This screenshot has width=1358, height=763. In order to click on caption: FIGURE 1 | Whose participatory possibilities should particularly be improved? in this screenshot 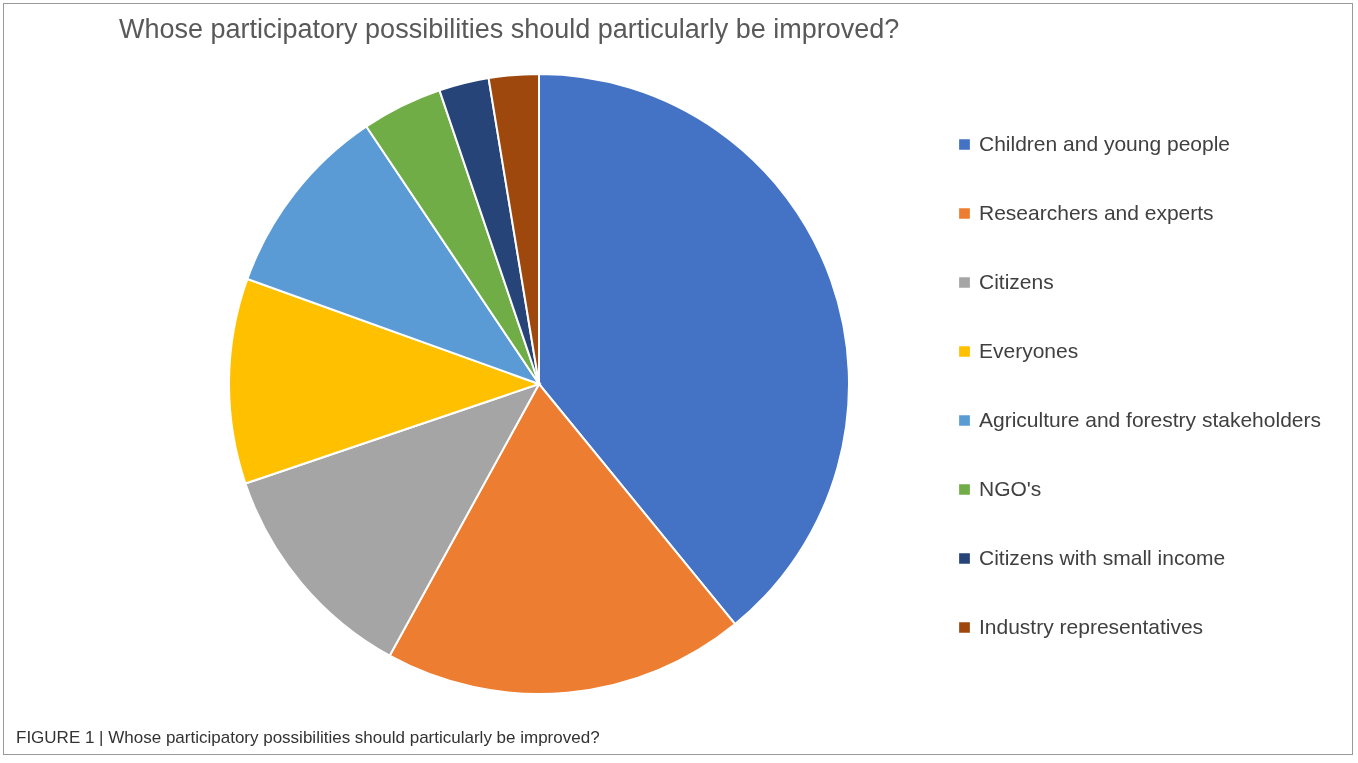, I will do `click(308, 738)`.